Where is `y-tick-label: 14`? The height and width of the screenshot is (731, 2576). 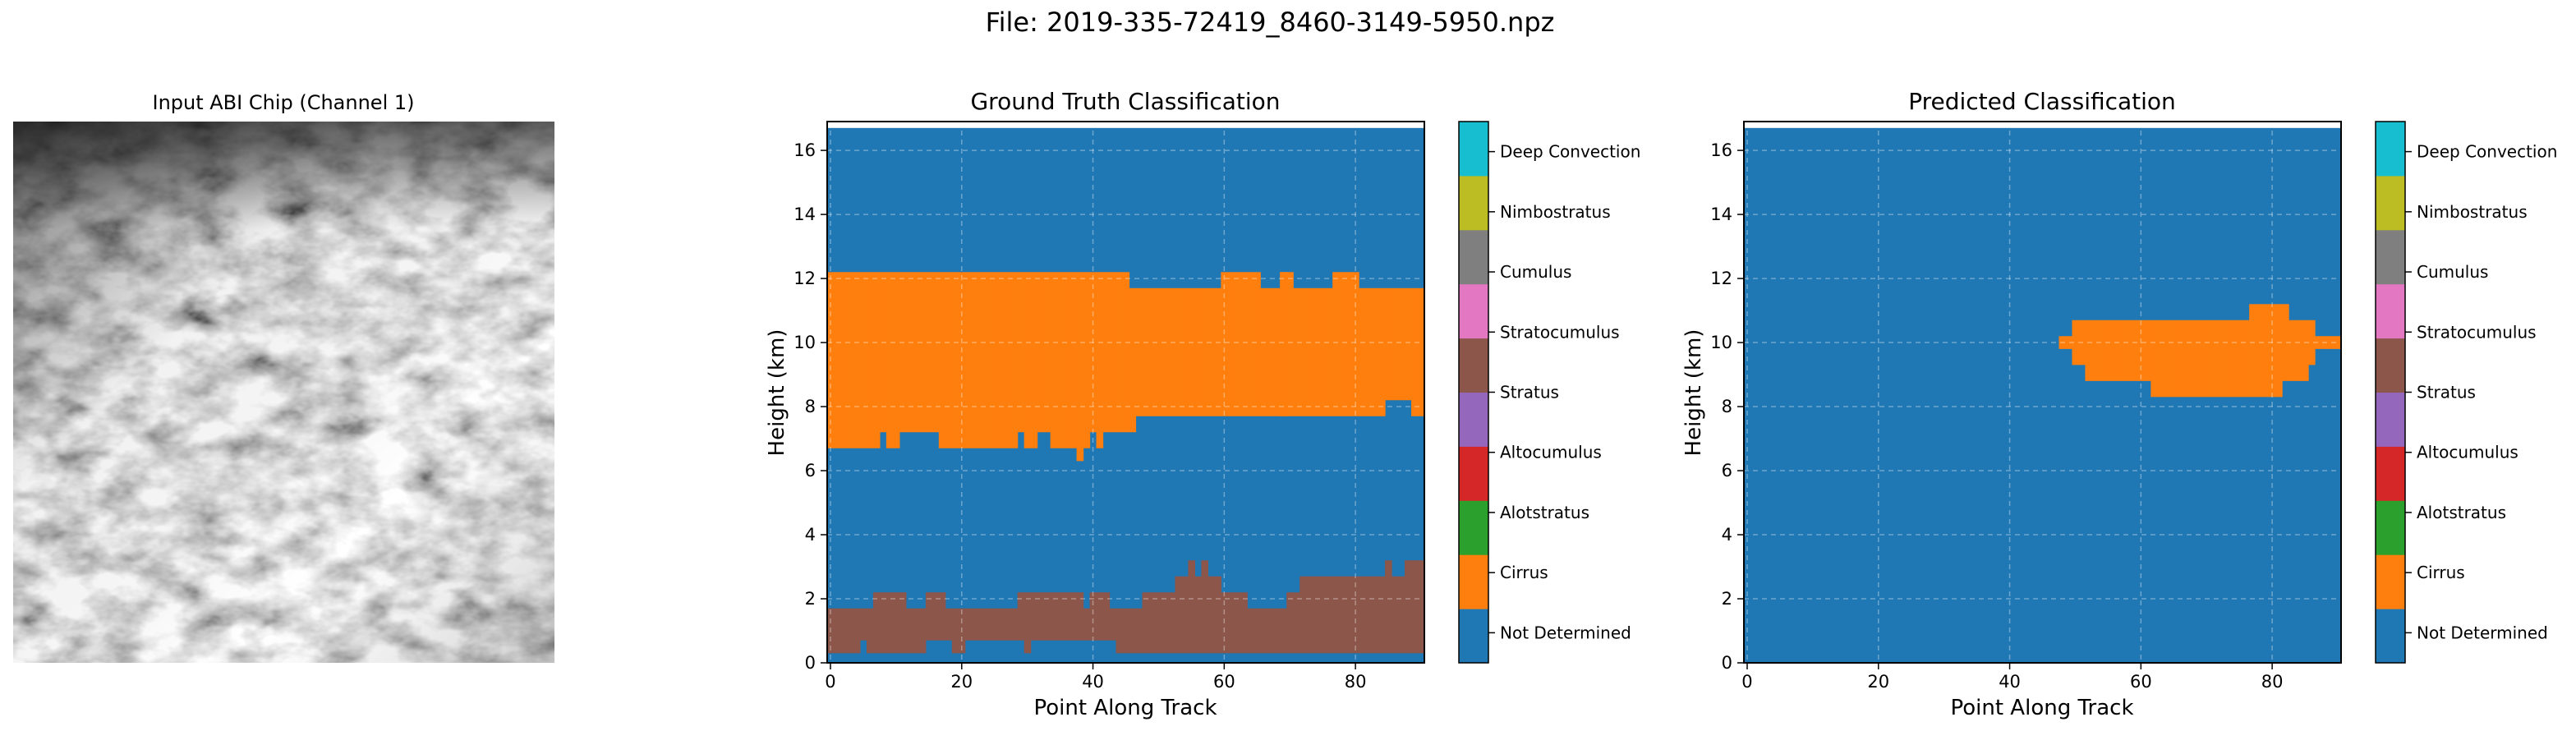
y-tick-label: 14 is located at coordinates (805, 214).